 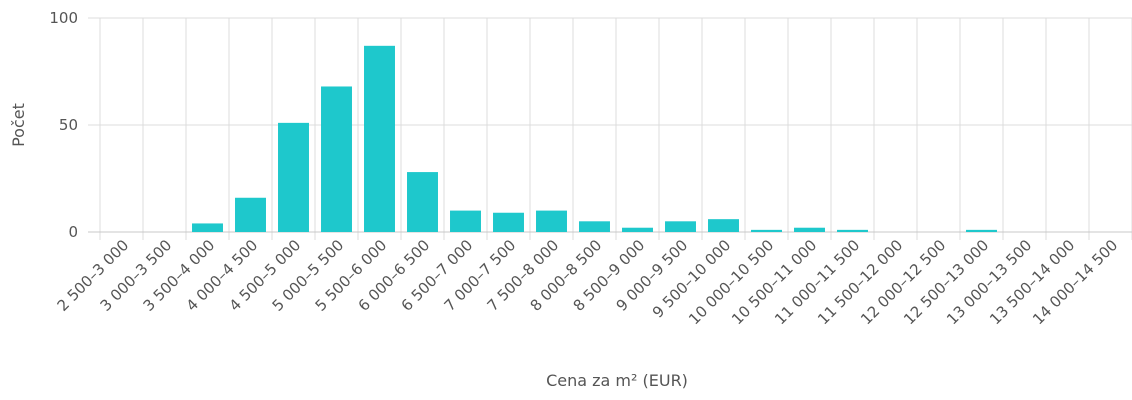 I want to click on bar-3500–4000, so click(x=207, y=227).